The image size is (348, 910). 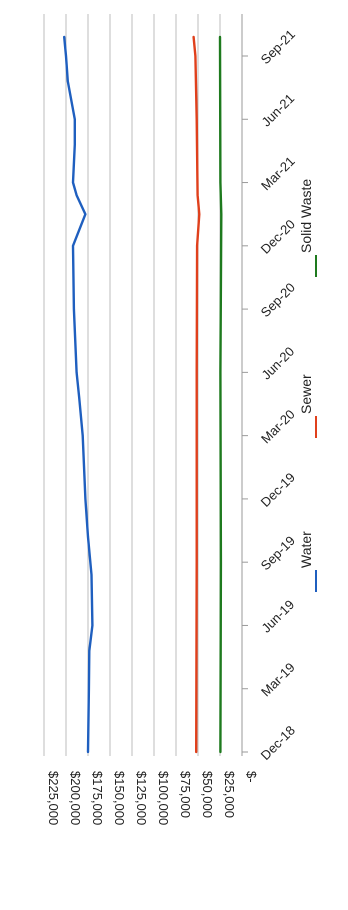 I want to click on value-tick-label: $200,000, so click(x=75, y=798).